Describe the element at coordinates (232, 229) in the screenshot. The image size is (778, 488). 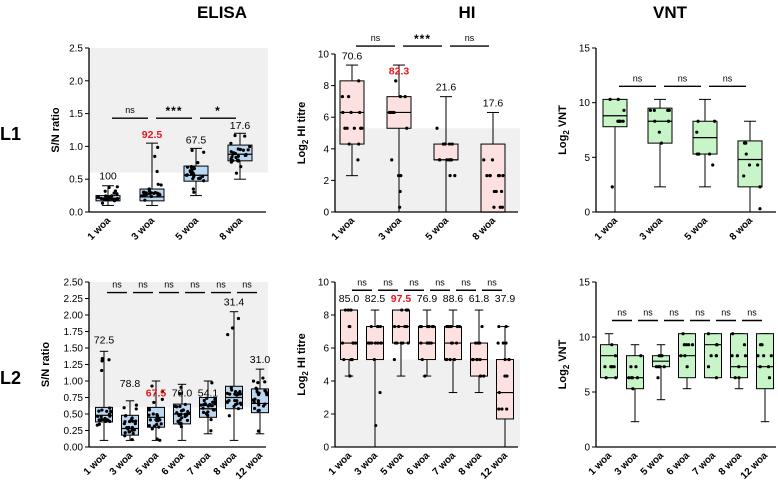
I see `x-tick-label: 8 woa` at that location.